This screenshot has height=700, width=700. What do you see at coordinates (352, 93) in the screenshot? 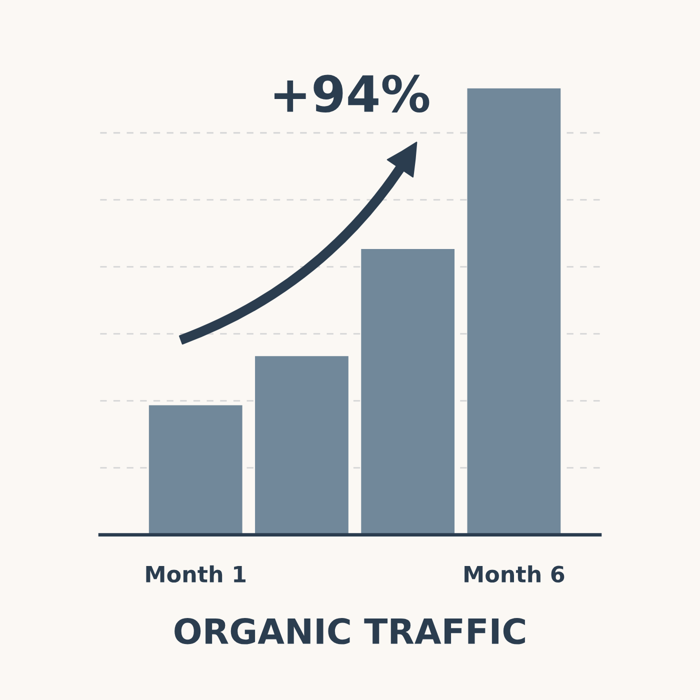
I see `annotation: +94%` at bounding box center [352, 93].